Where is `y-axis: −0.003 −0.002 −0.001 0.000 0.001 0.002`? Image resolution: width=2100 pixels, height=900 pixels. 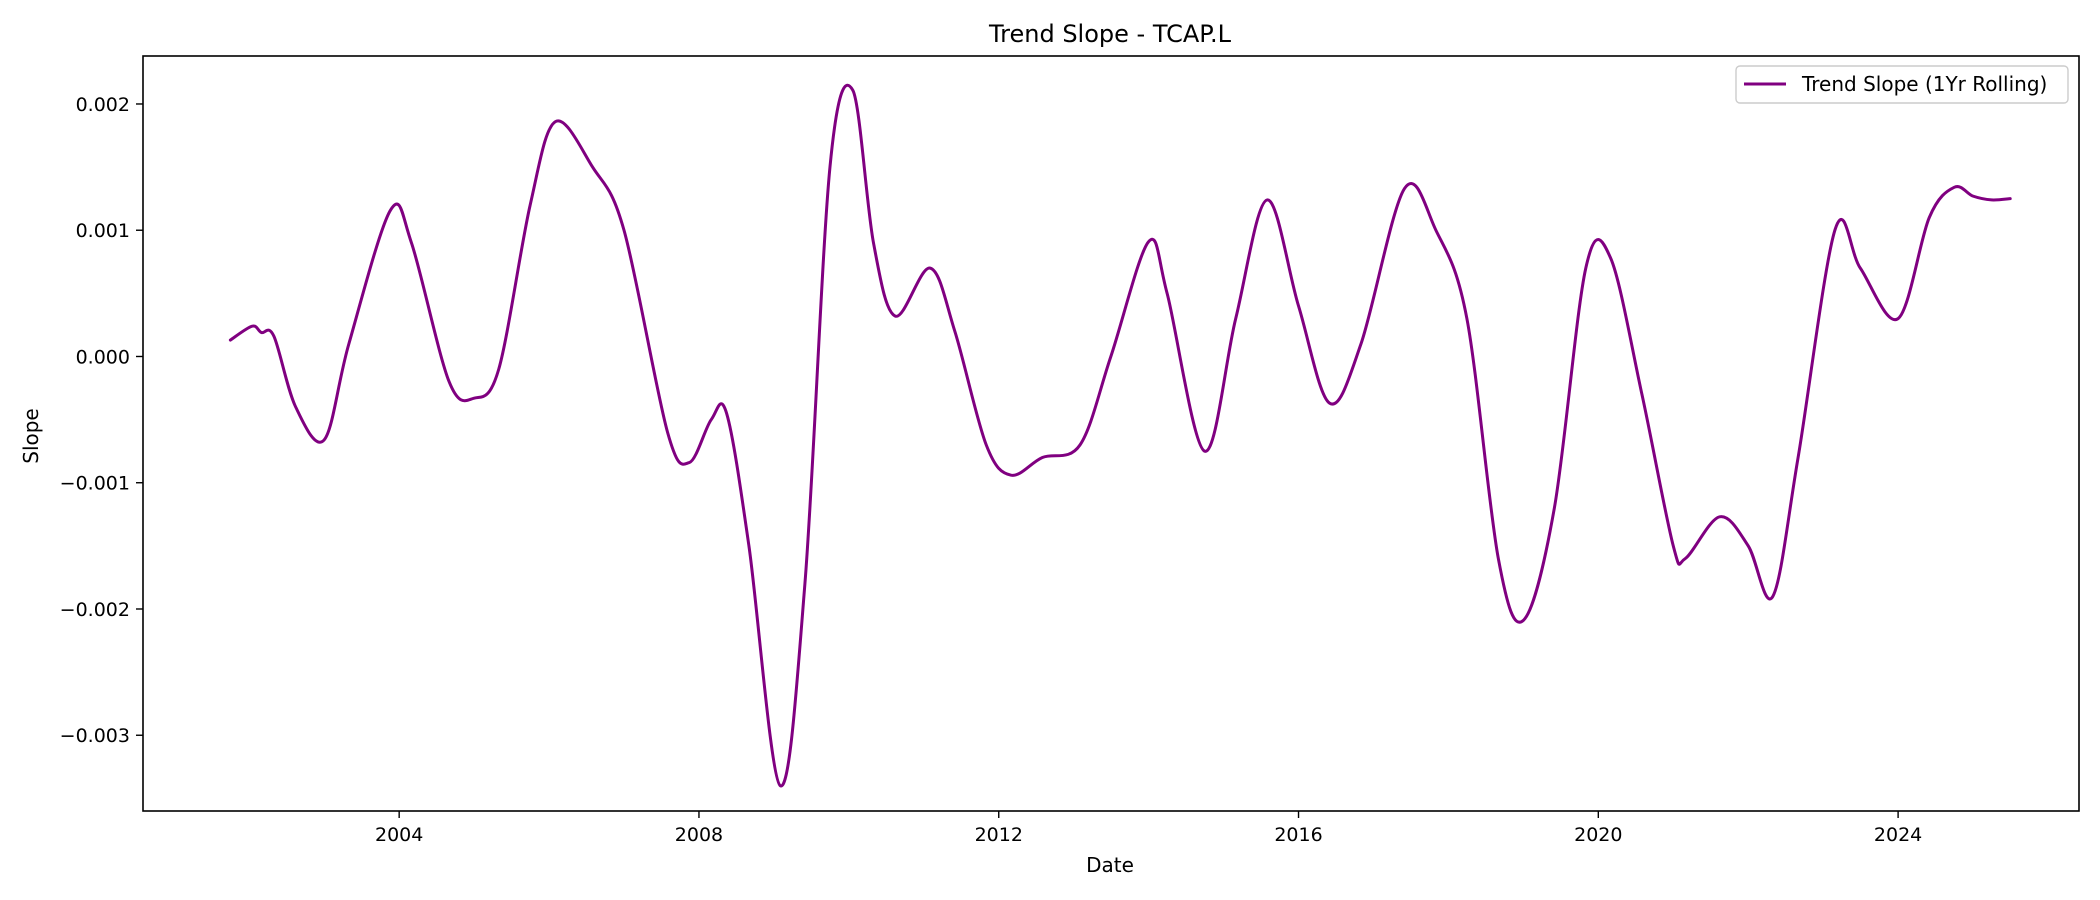 y-axis: −0.003 −0.002 −0.001 0.000 0.001 0.002 is located at coordinates (101, 420).